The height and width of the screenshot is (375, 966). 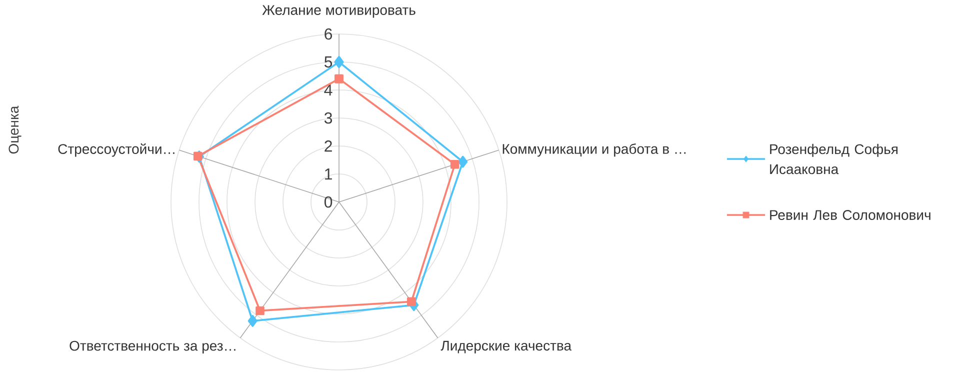 What do you see at coordinates (834, 159) in the screenshot?
I see `legend-label: Розенфельд Софья Исааковна` at bounding box center [834, 159].